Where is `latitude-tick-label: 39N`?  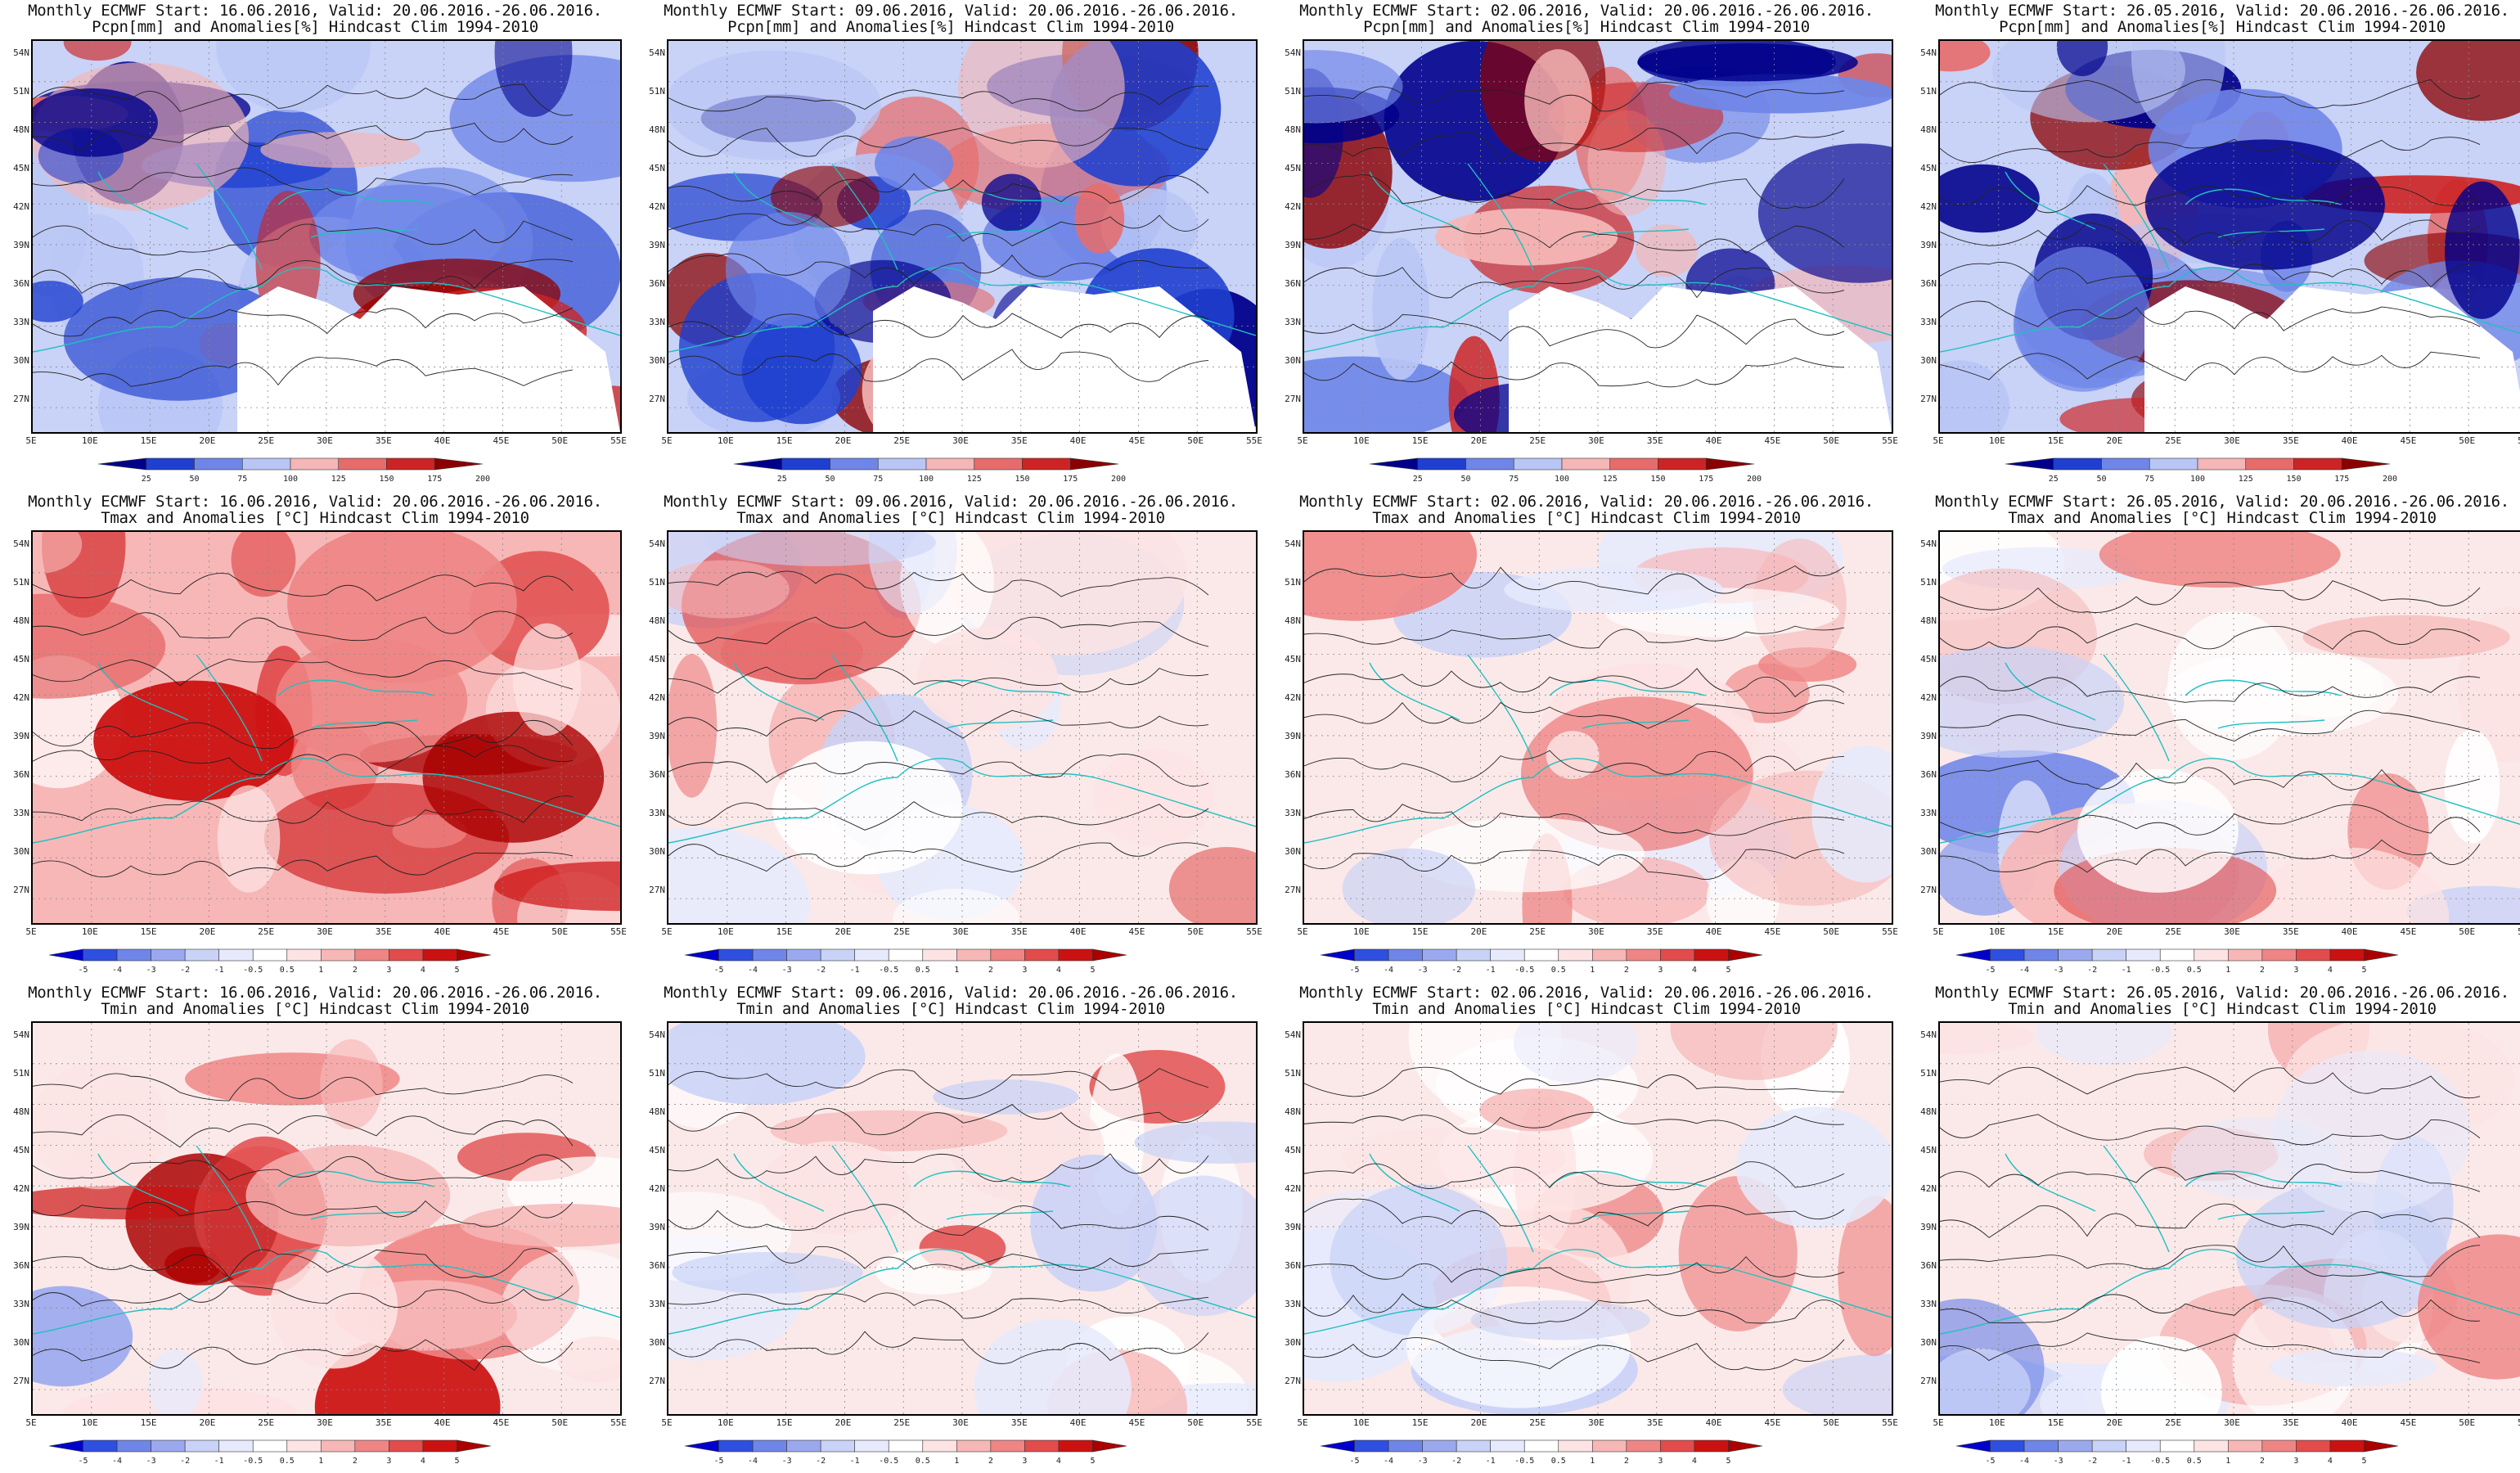
latitude-tick-label: 39N is located at coordinates (21, 245).